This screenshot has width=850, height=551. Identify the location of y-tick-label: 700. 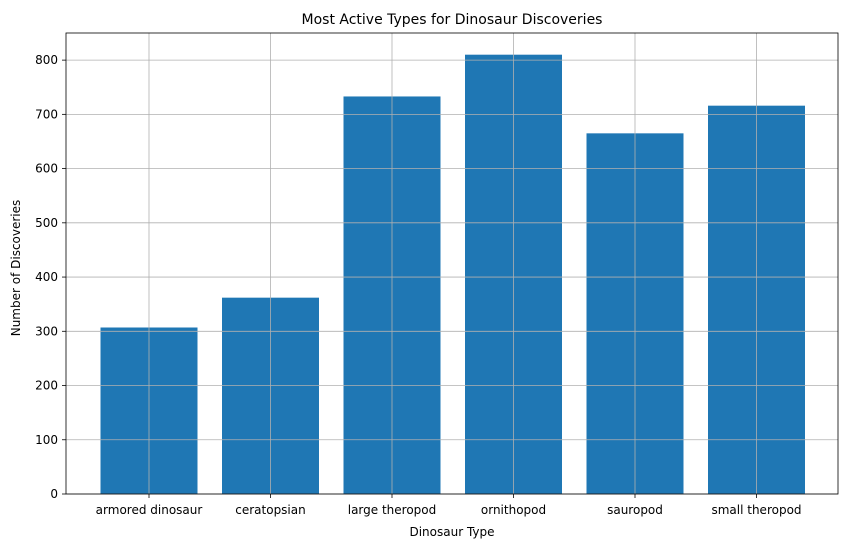
(46, 114).